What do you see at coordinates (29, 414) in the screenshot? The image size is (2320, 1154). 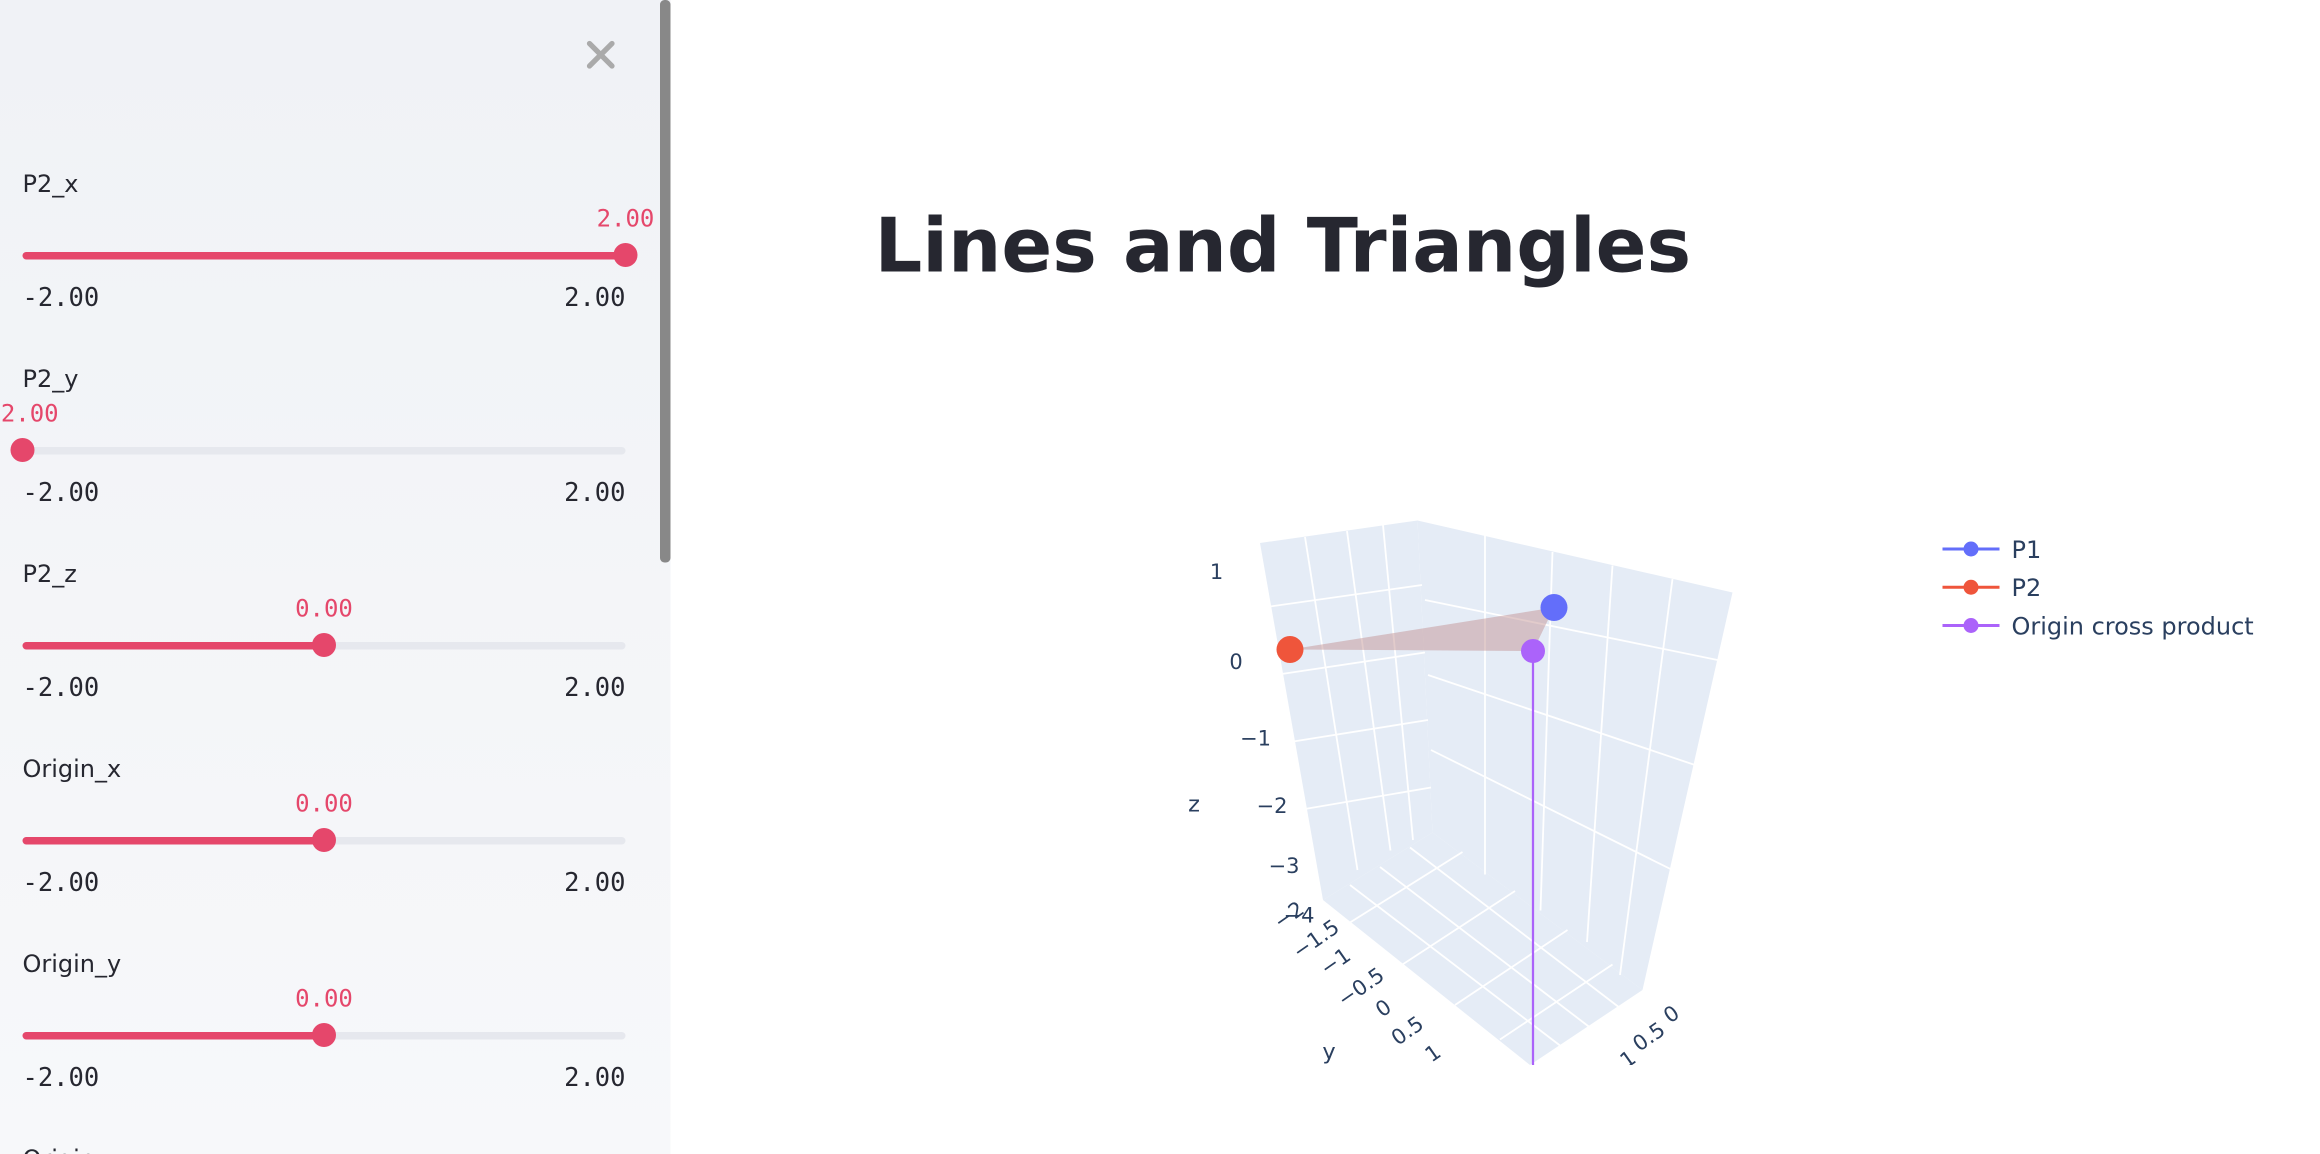 I see `slider-value: -2.00` at bounding box center [29, 414].